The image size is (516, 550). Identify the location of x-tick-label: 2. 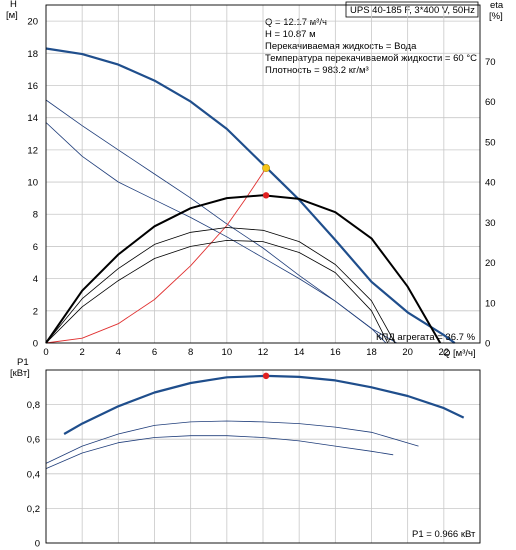
(82, 352).